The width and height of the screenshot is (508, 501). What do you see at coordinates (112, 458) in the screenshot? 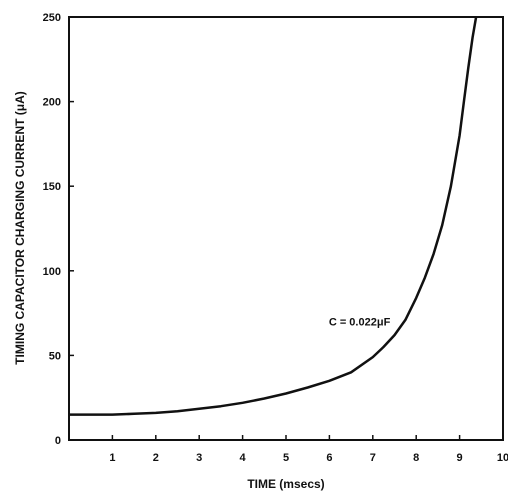
I see `x-tick-label: 1` at bounding box center [112, 458].